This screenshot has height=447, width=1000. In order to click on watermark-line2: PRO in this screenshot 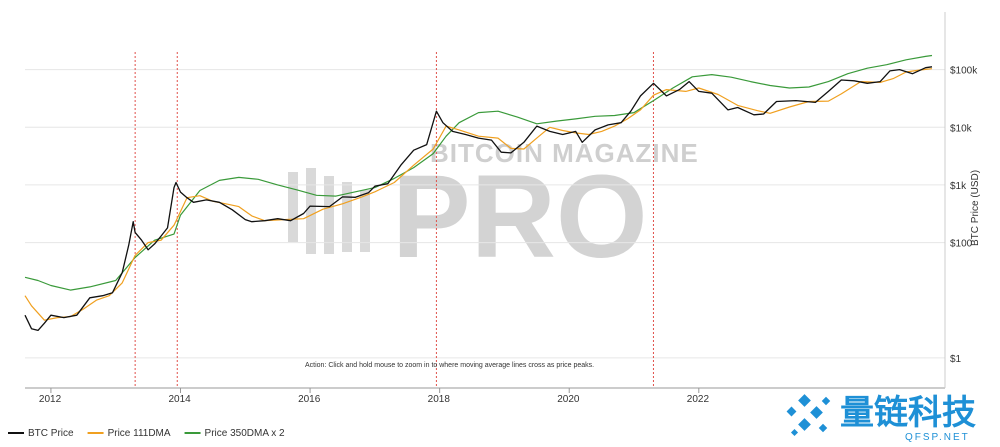, I will do `click(520, 217)`.